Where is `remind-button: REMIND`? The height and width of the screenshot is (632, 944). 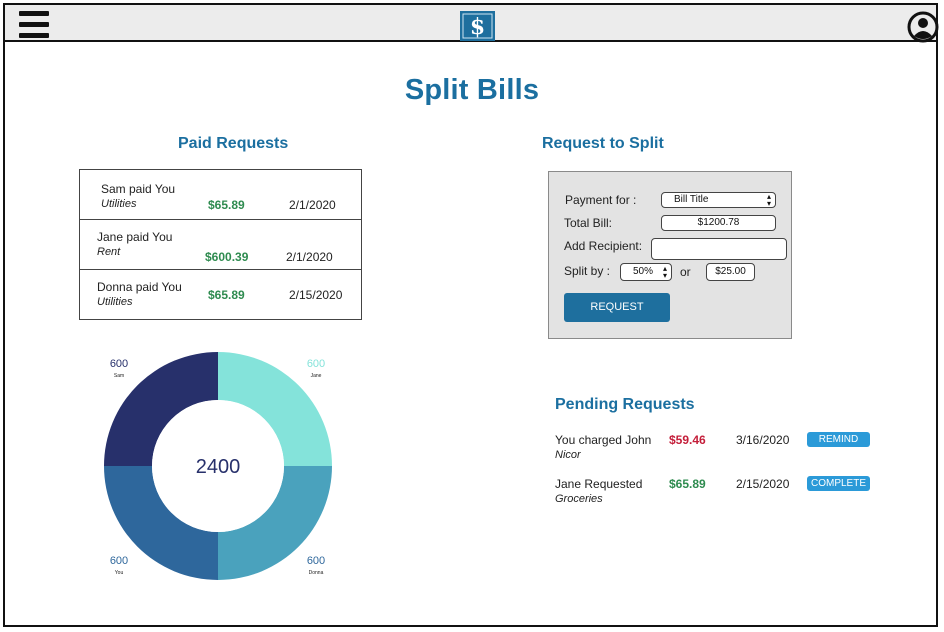 remind-button: REMIND is located at coordinates (838, 439).